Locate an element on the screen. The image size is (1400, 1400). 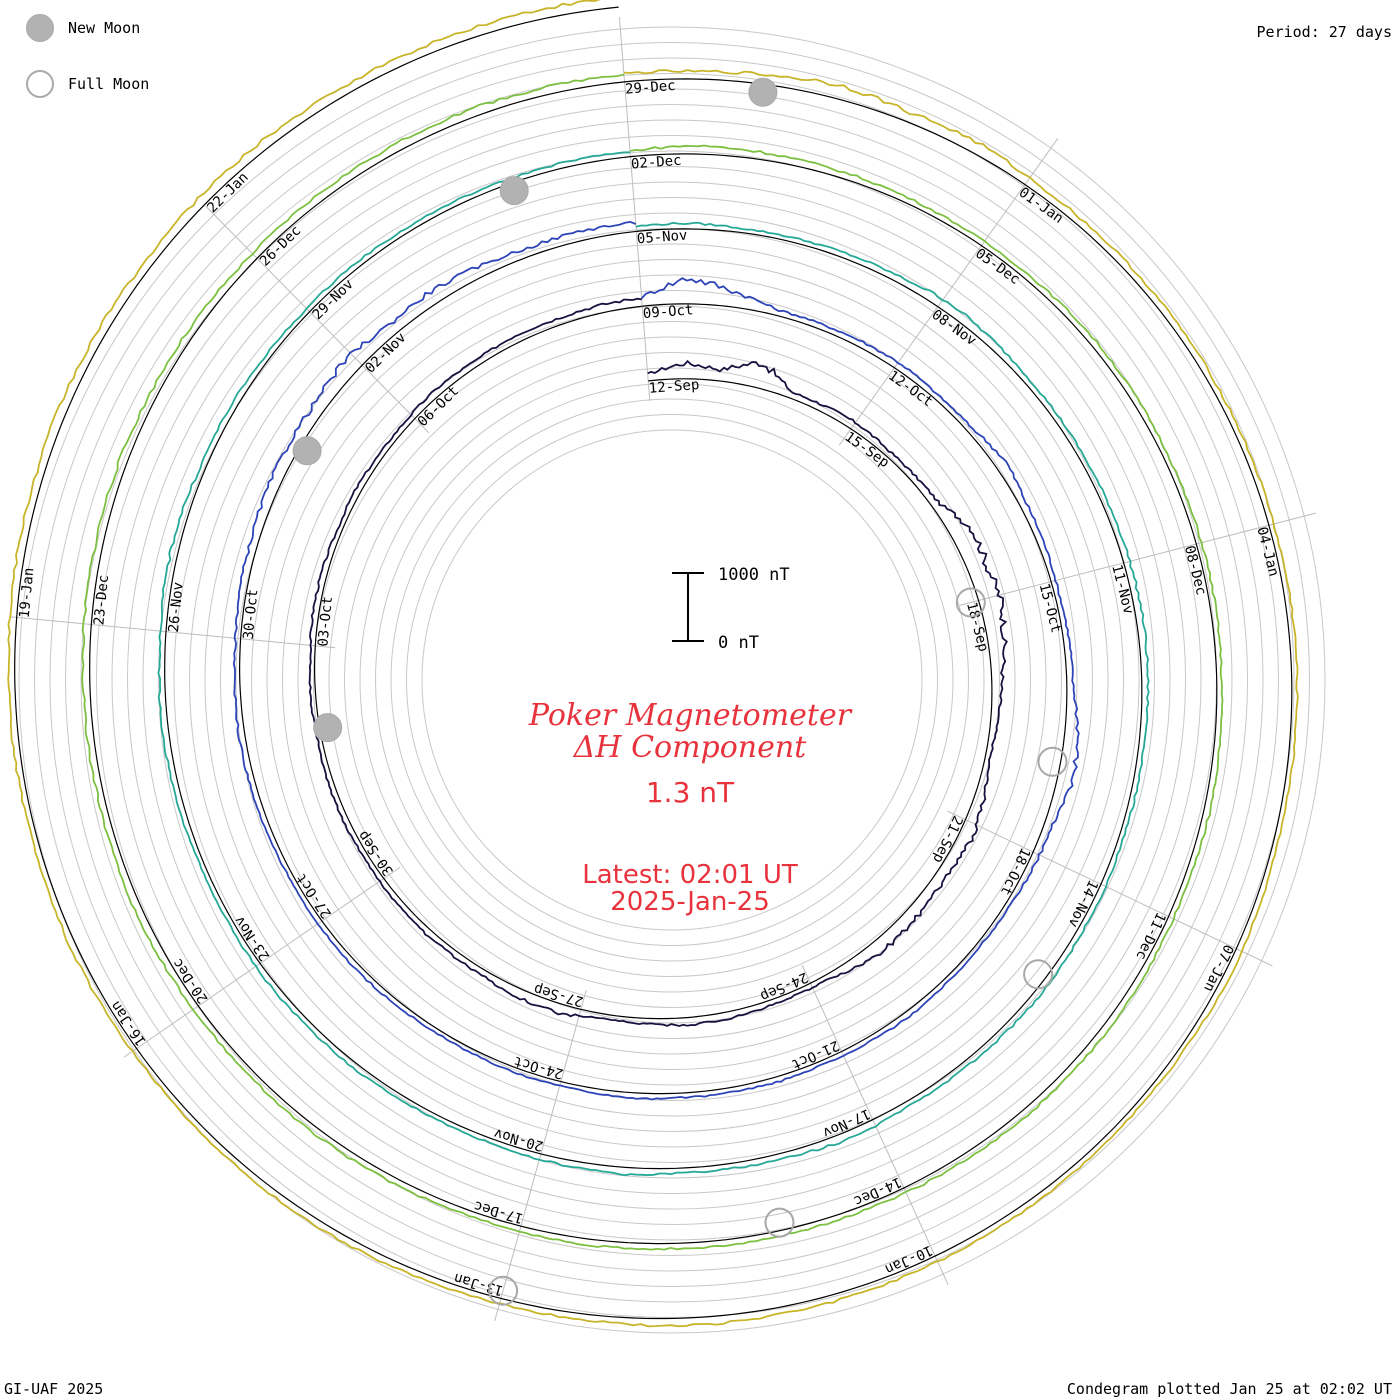
scale-bar-top-label: 1000 nT is located at coordinates (754, 575).